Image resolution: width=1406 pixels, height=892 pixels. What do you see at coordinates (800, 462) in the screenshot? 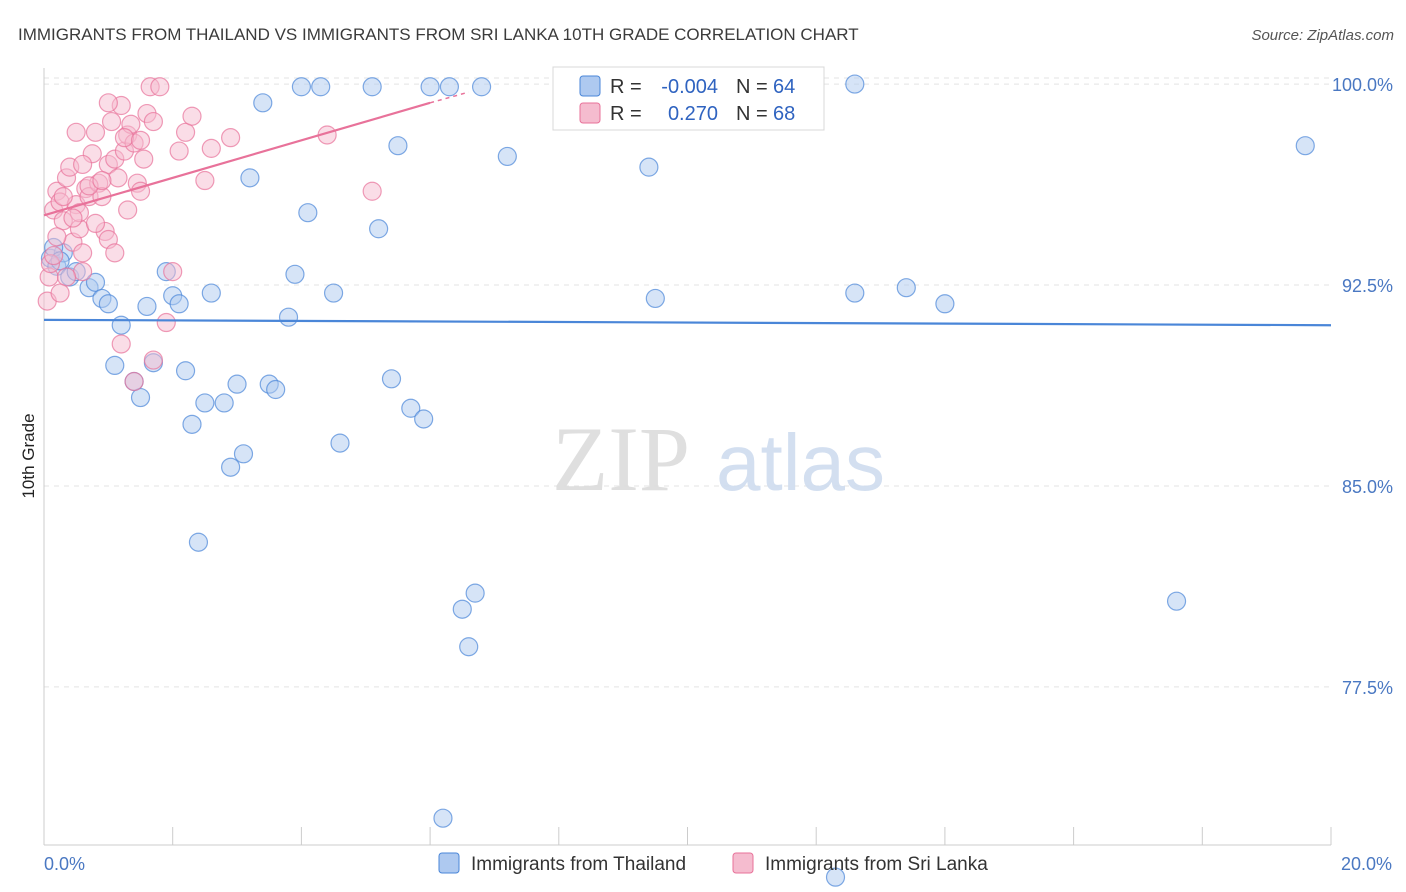
I see `watermark-atlas: atlas` at bounding box center [800, 462].